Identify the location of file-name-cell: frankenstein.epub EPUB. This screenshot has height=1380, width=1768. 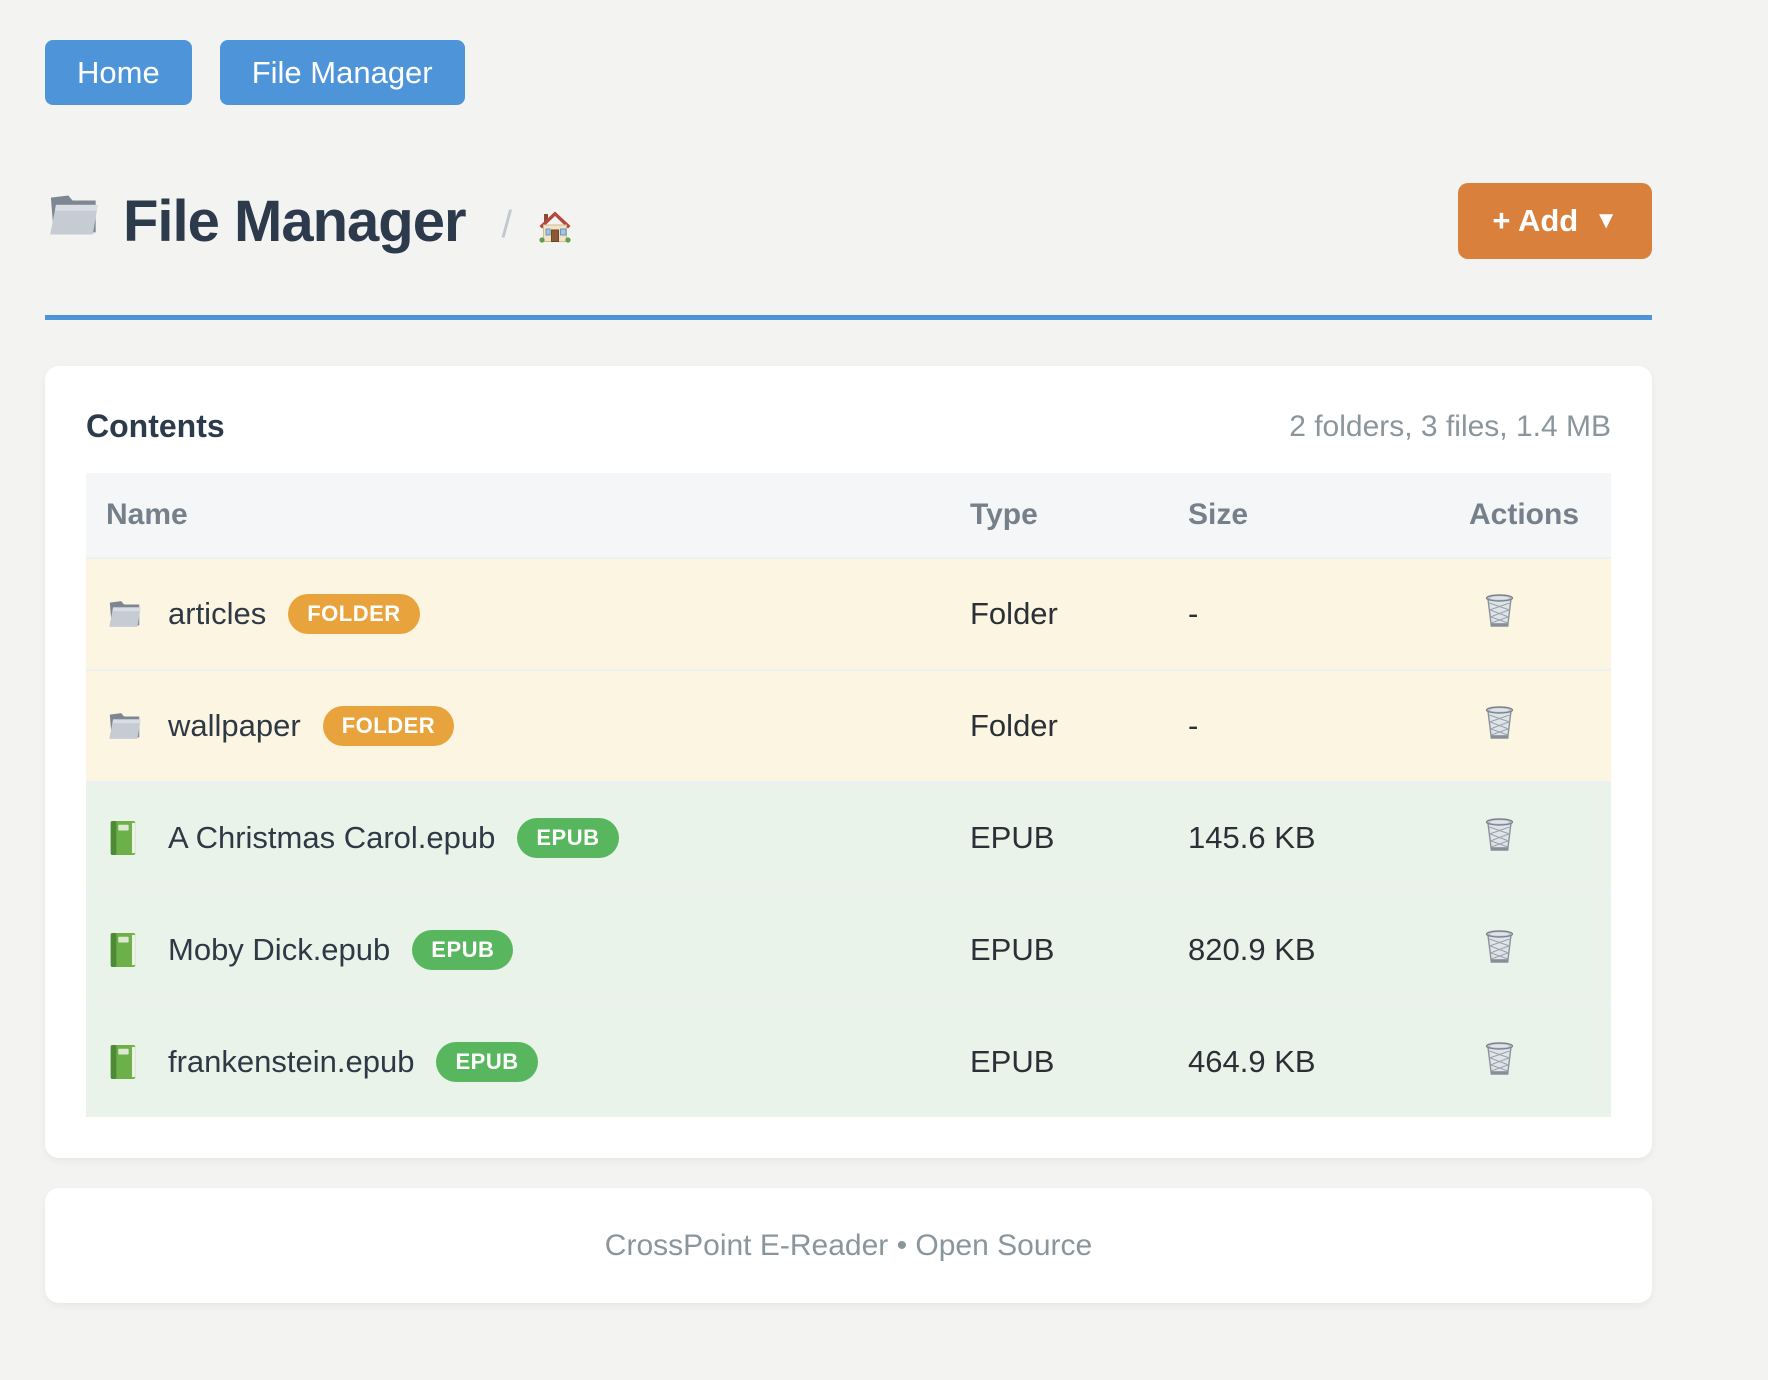
(528, 1062).